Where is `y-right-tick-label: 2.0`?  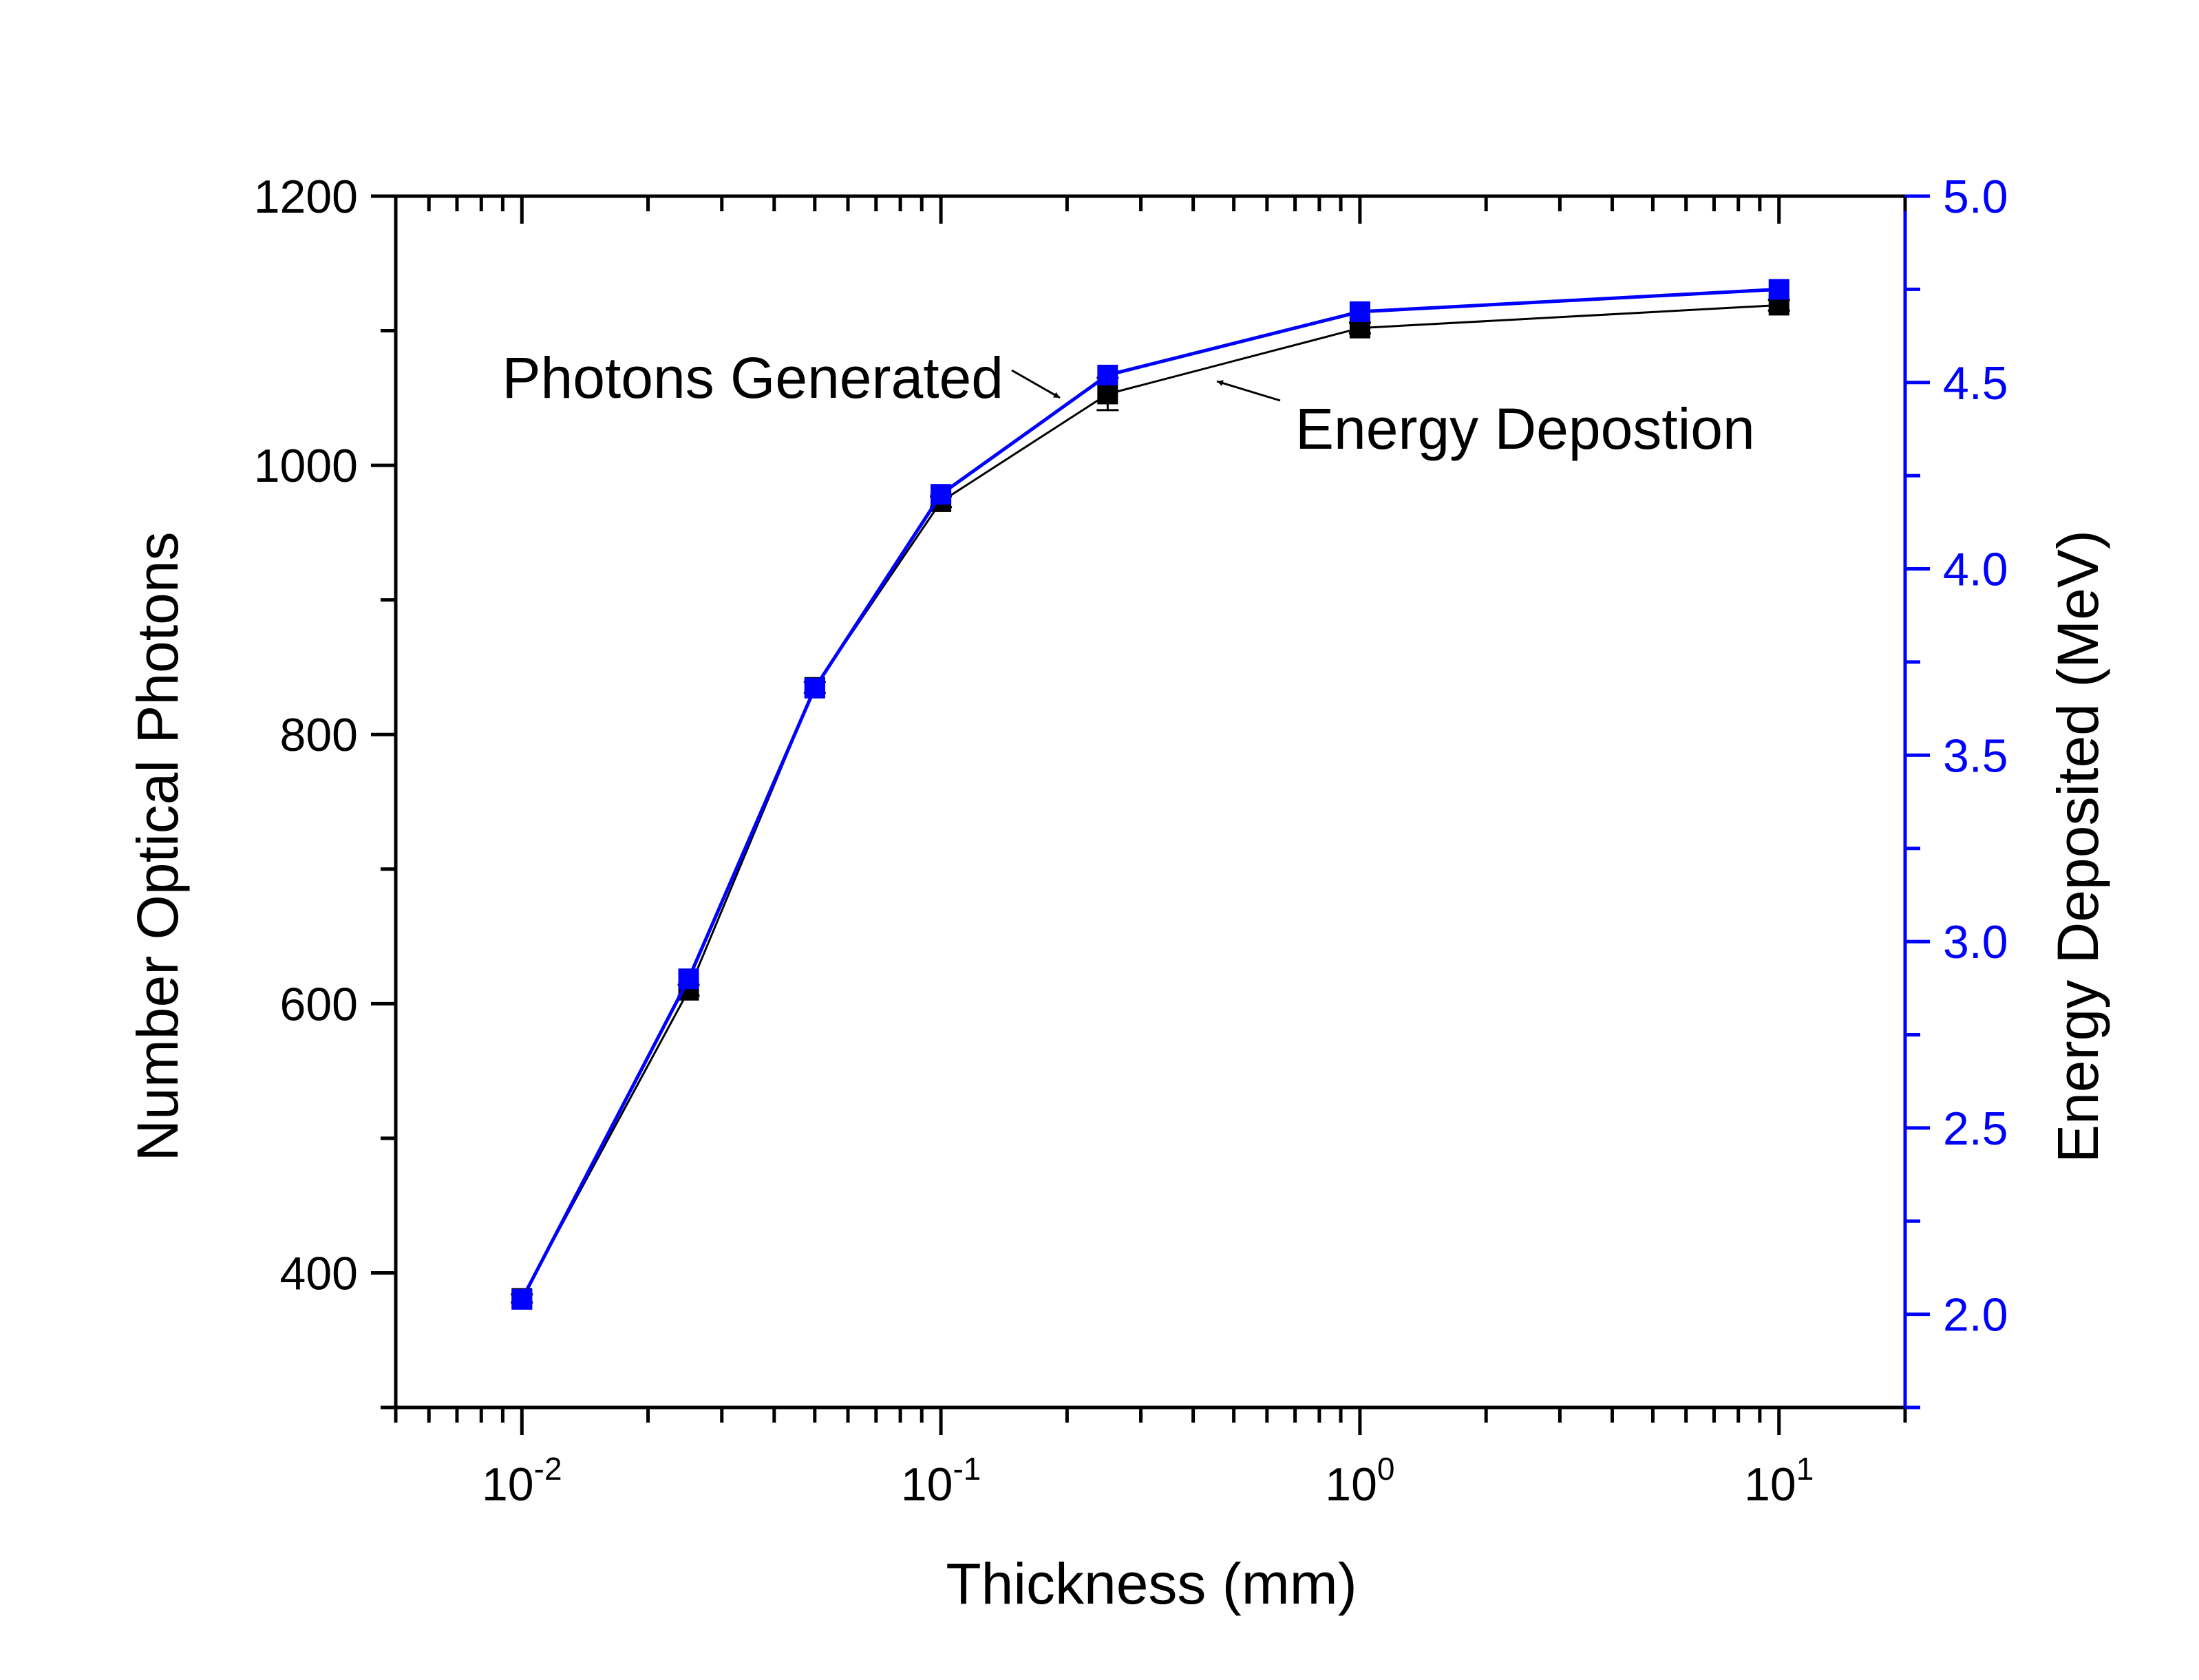 y-right-tick-label: 2.0 is located at coordinates (1975, 1315).